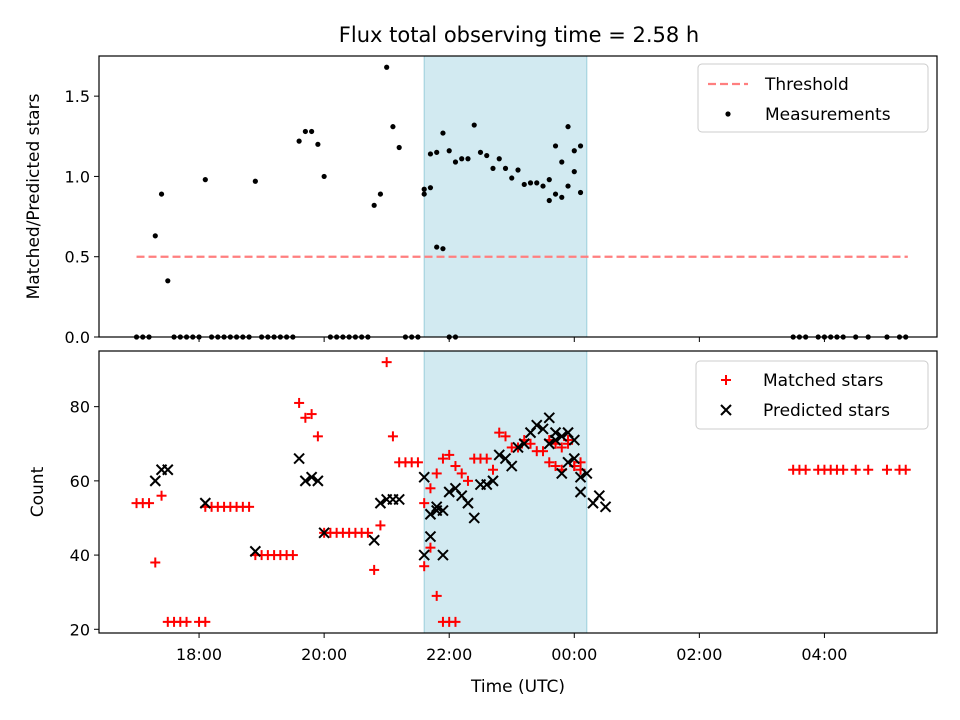 The image size is (960, 720). What do you see at coordinates (77, 96) in the screenshot?
I see `y-tick-label: 1.5` at bounding box center [77, 96].